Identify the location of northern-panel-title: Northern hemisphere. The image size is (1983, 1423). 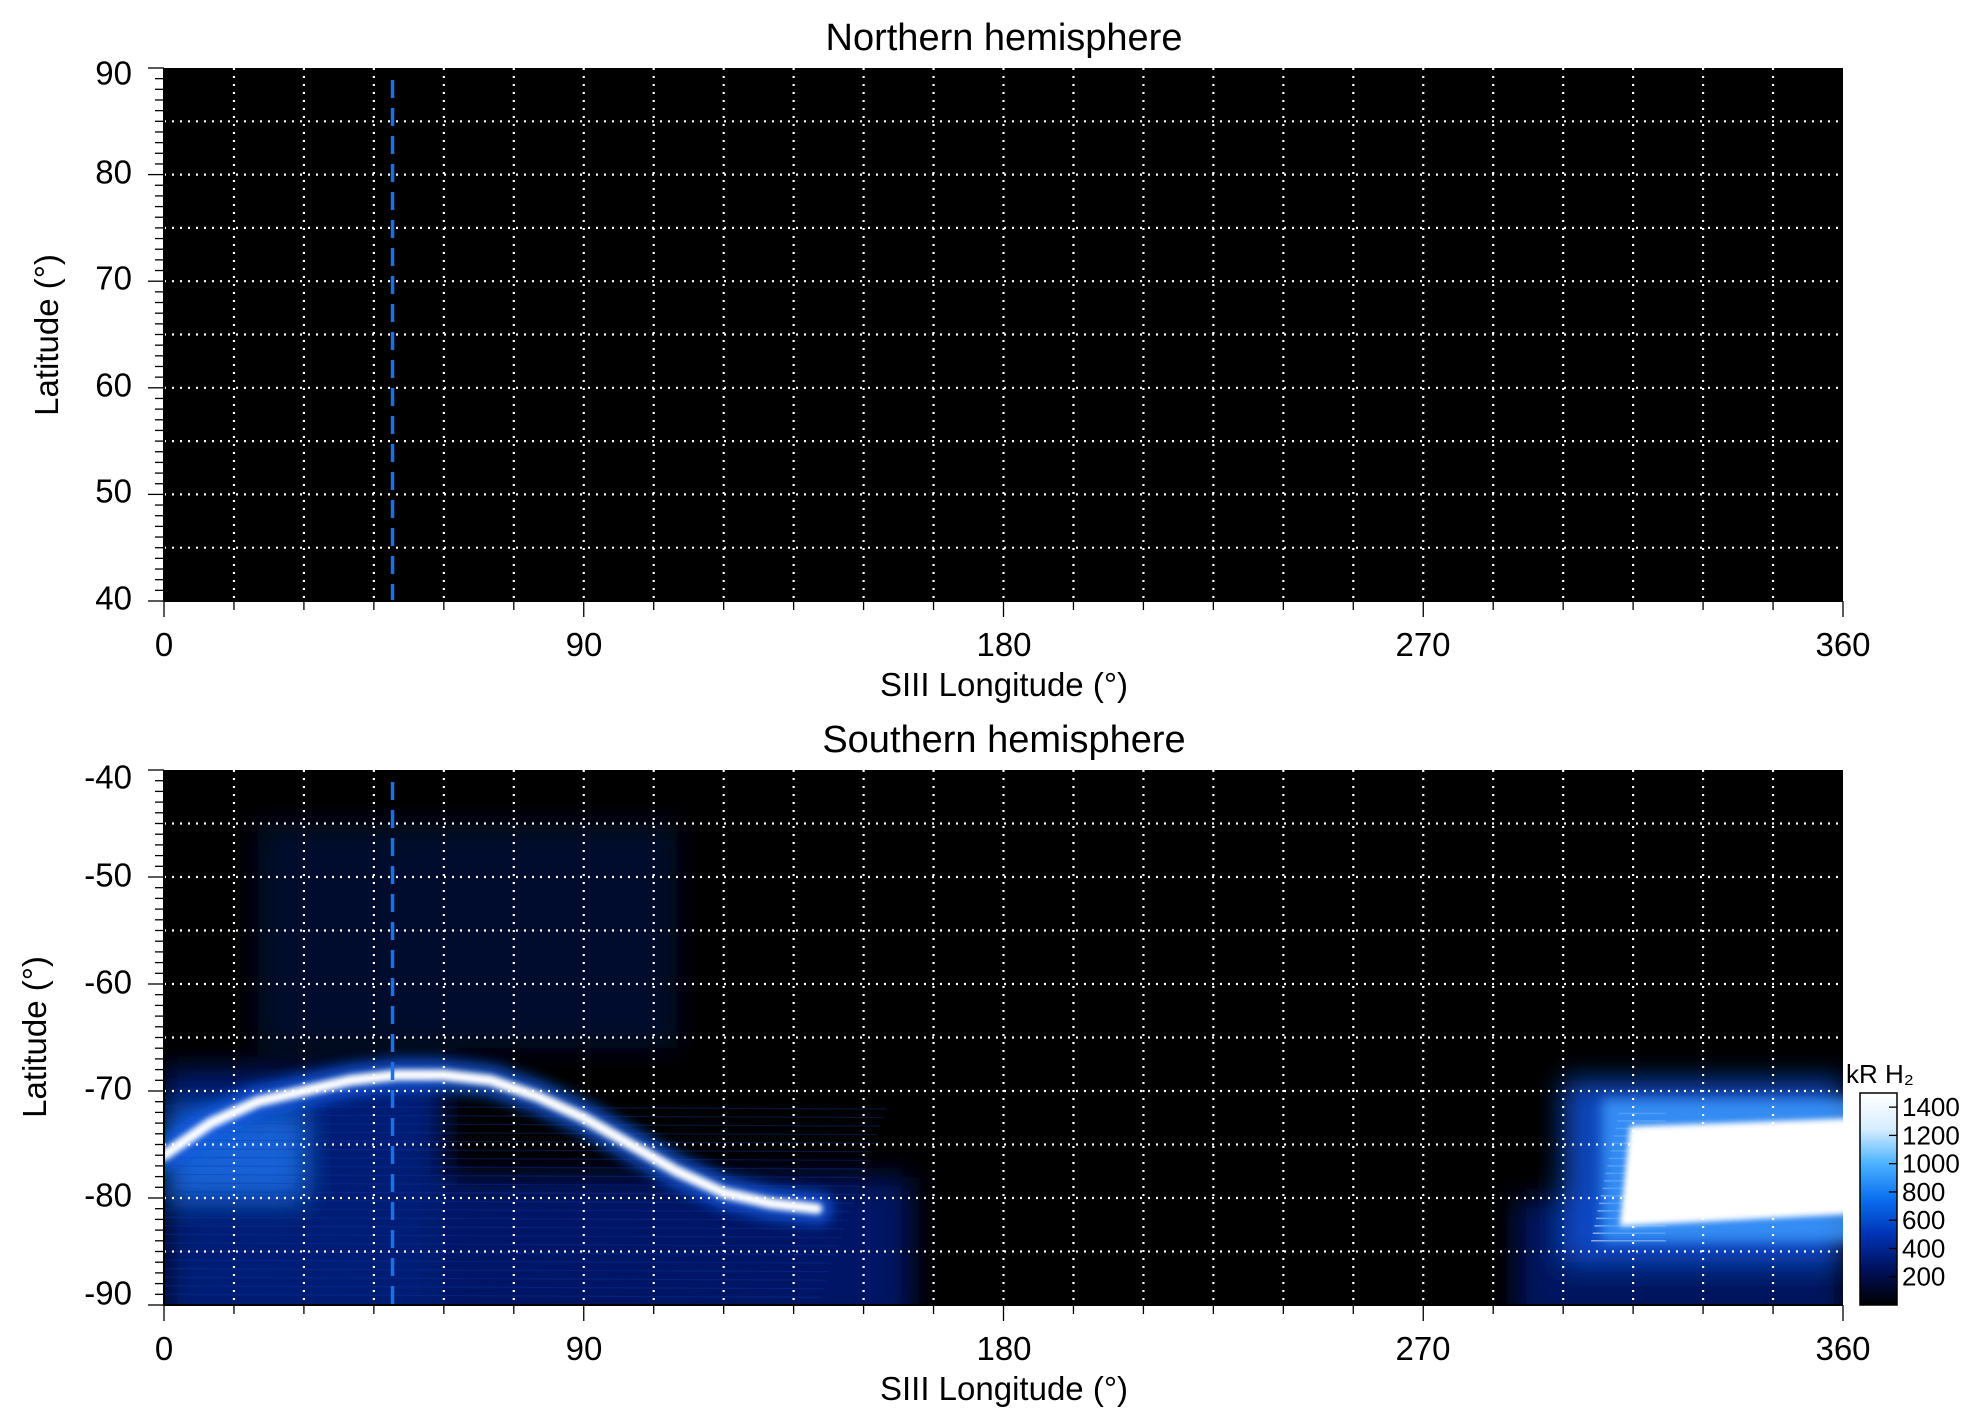
(1004, 38).